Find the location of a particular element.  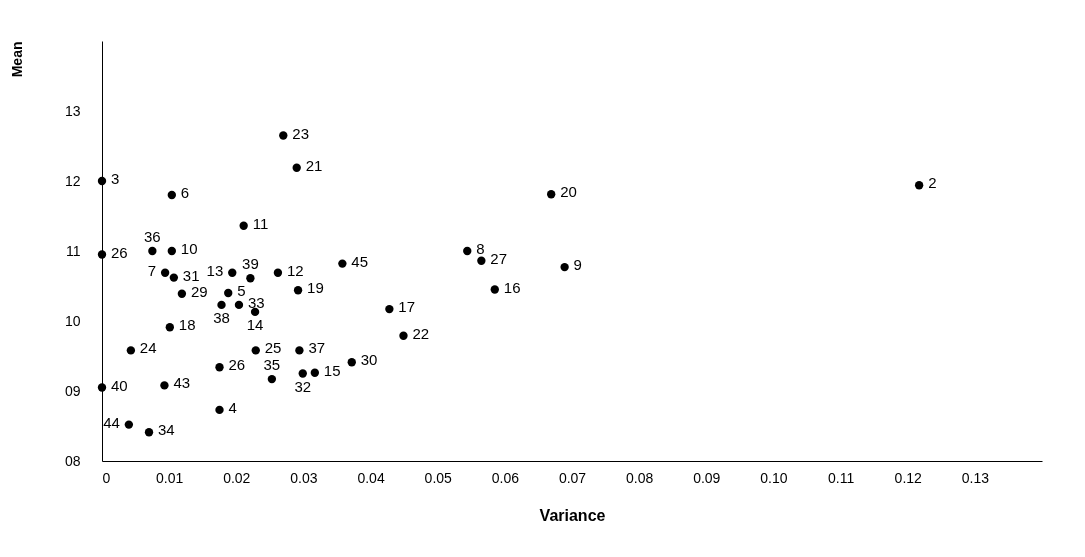

annotation: 19 is located at coordinates (315, 288).